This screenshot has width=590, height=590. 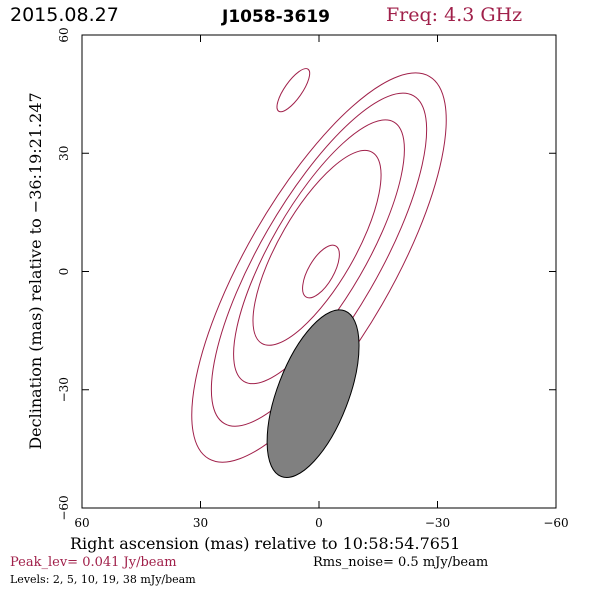 What do you see at coordinates (275, 17) in the screenshot?
I see `source-name: J1058-3619` at bounding box center [275, 17].